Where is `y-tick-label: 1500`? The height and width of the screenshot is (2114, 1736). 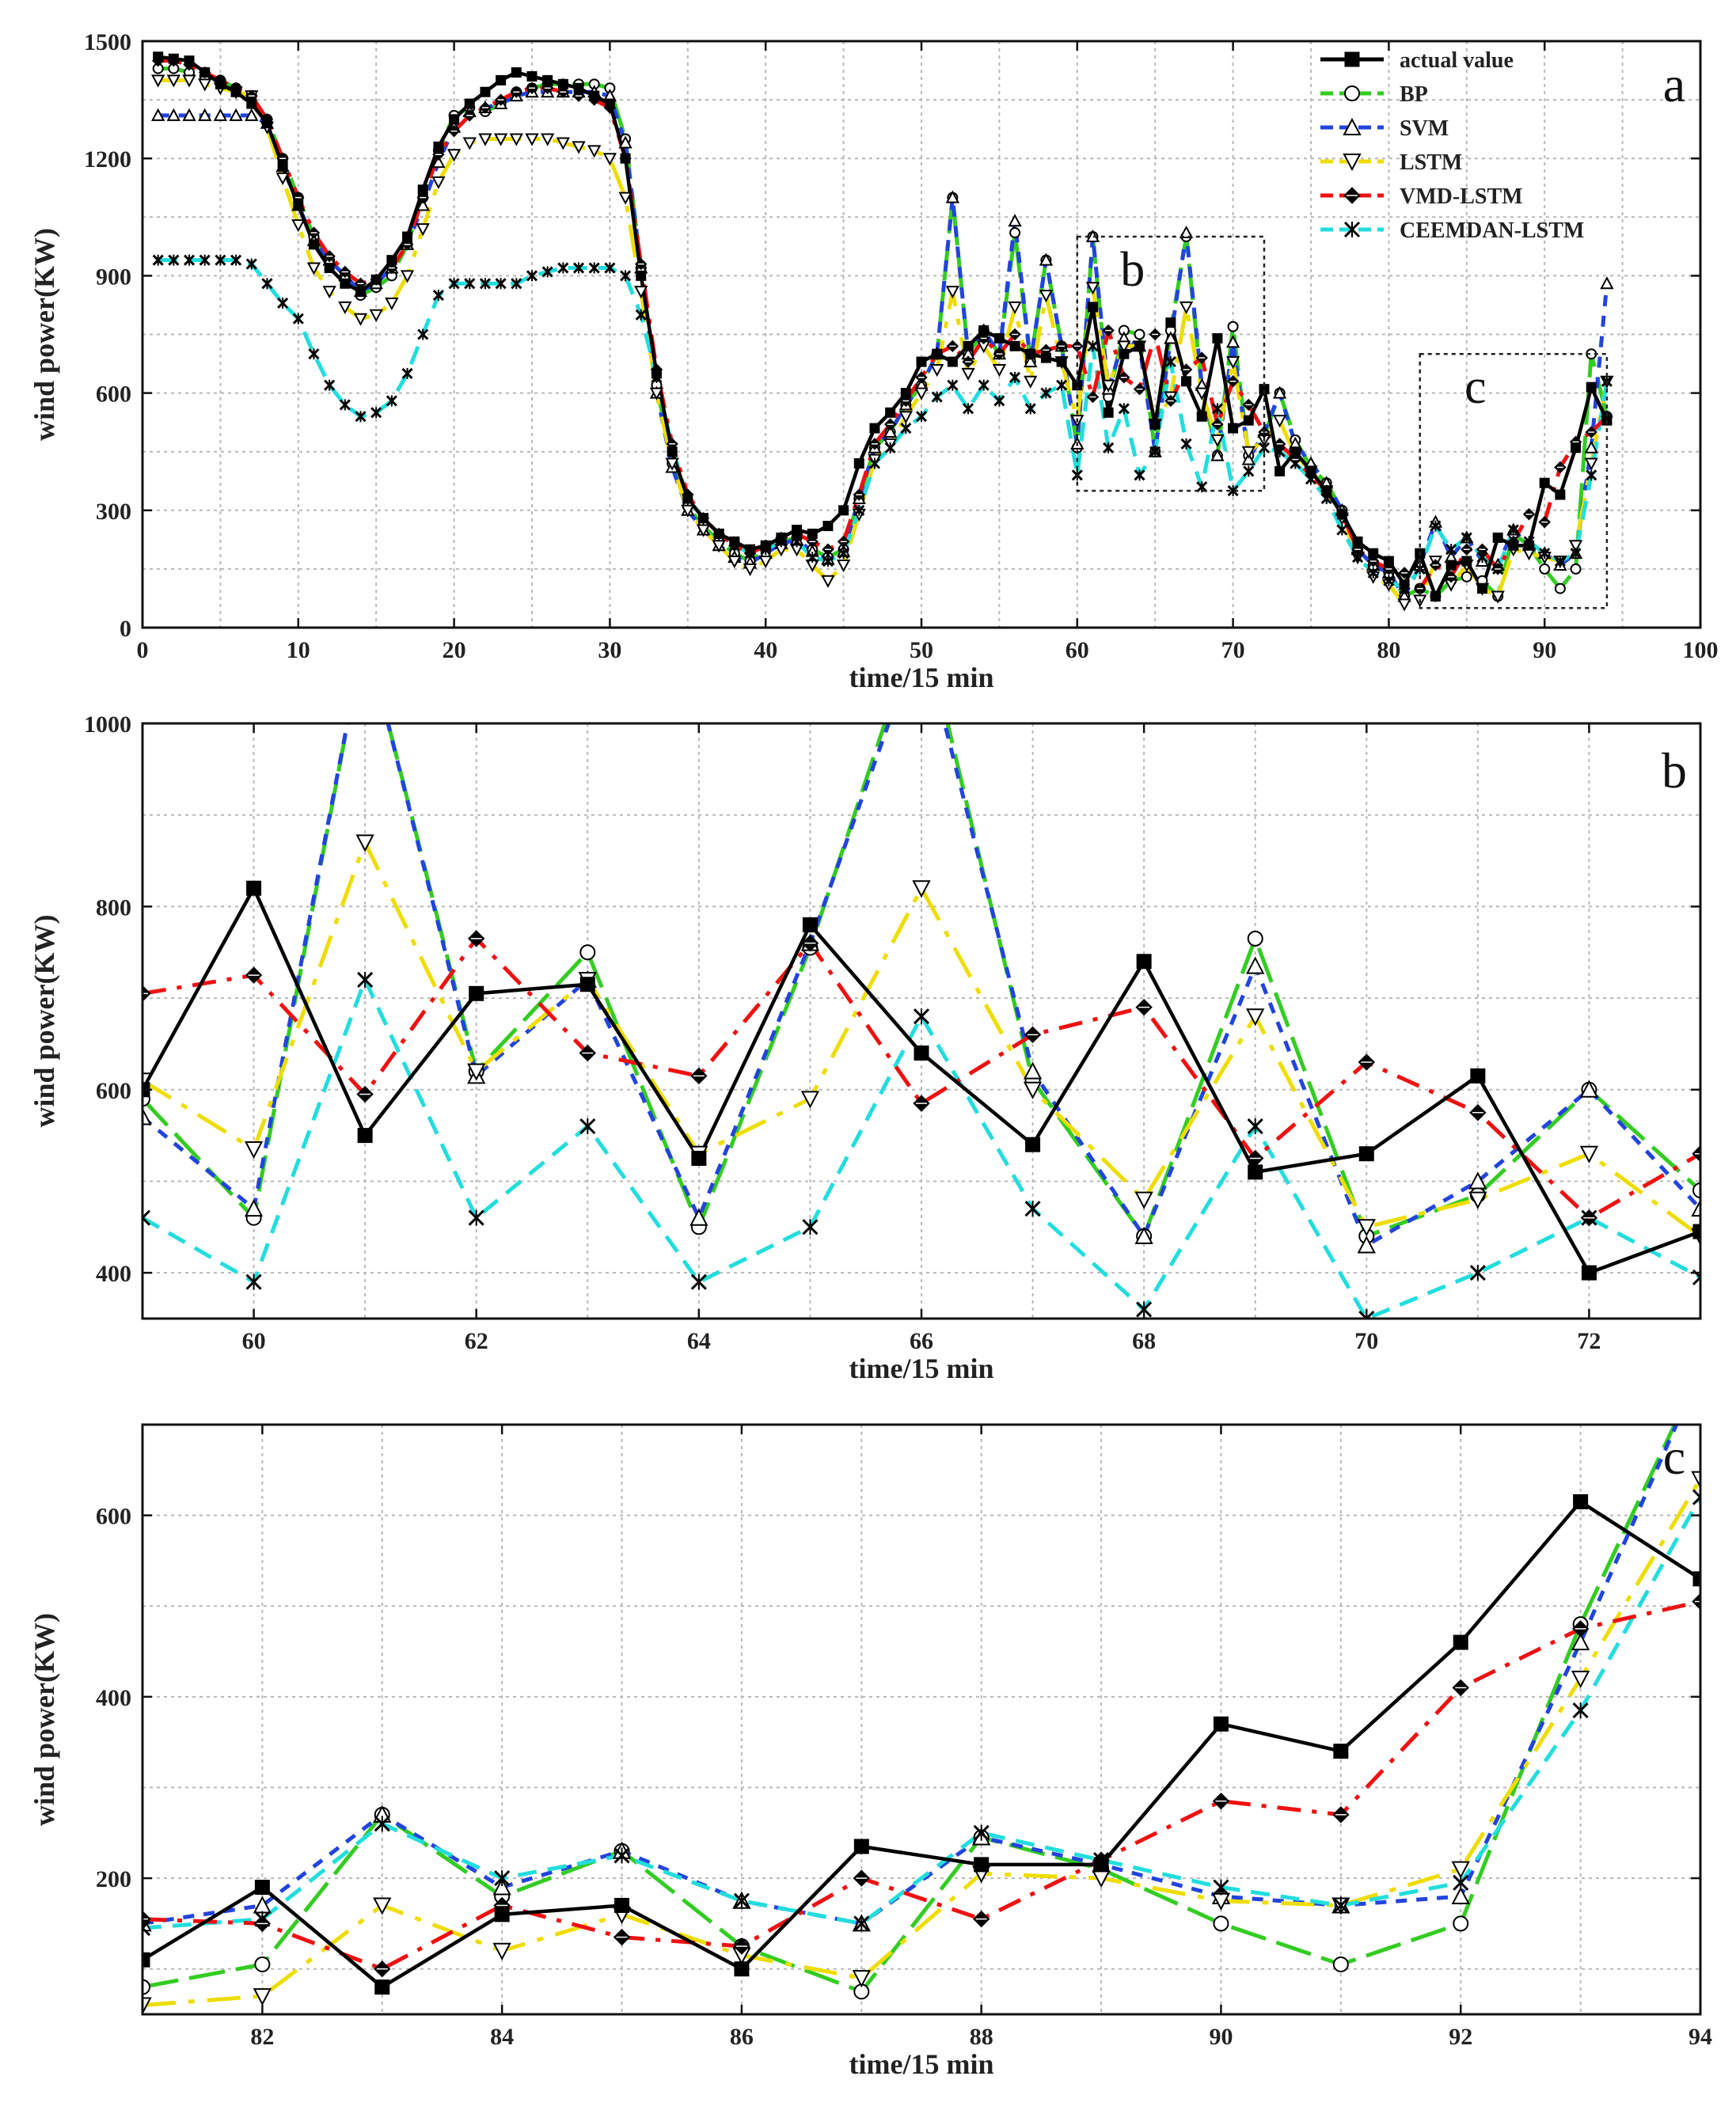
y-tick-label: 1500 is located at coordinates (107, 42).